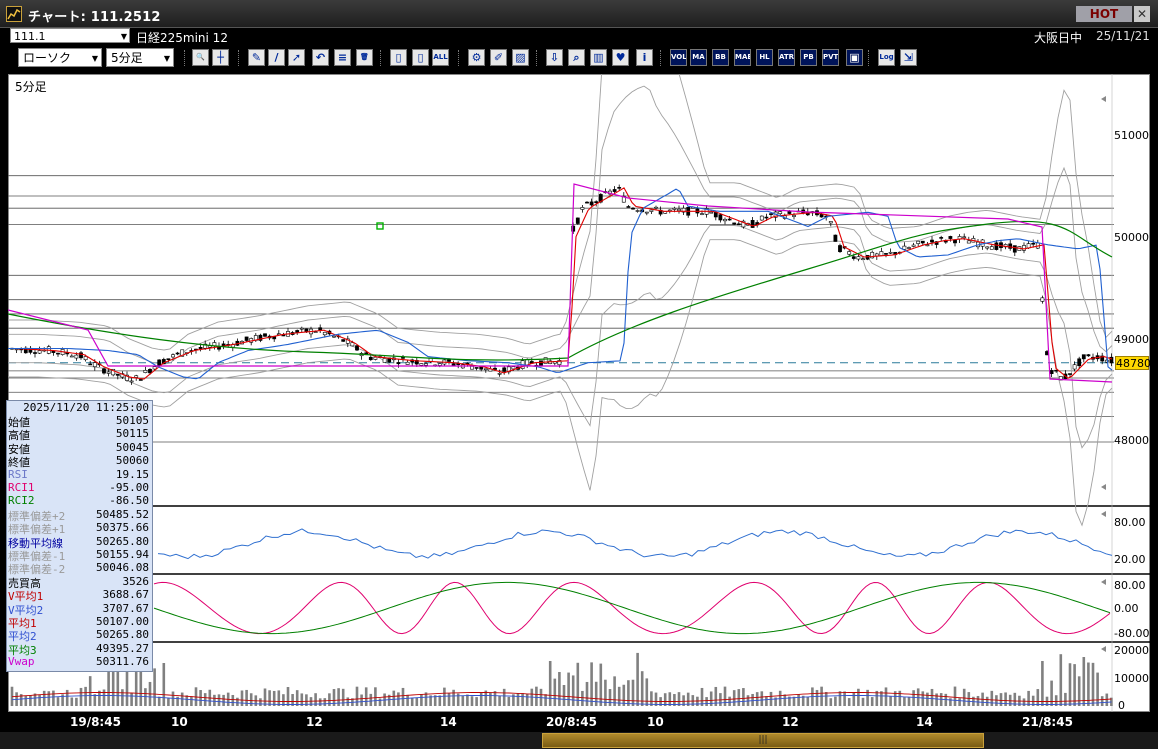 Image resolution: width=1158 pixels, height=749 pixels. What do you see at coordinates (342, 57) in the screenshot?
I see `note-icon: ≡` at bounding box center [342, 57].